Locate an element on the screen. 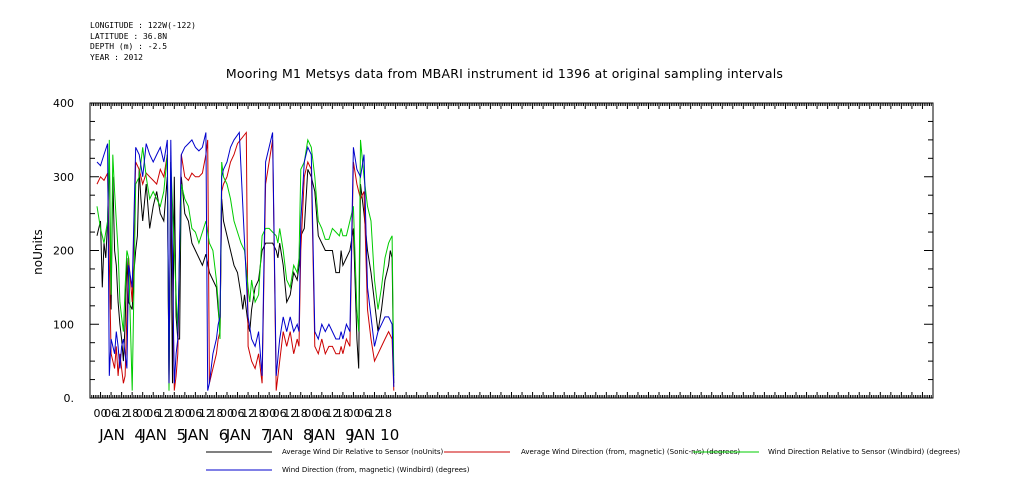 The image size is (1009, 504). x-tick-label-16: 00 is located at coordinates (269, 413).